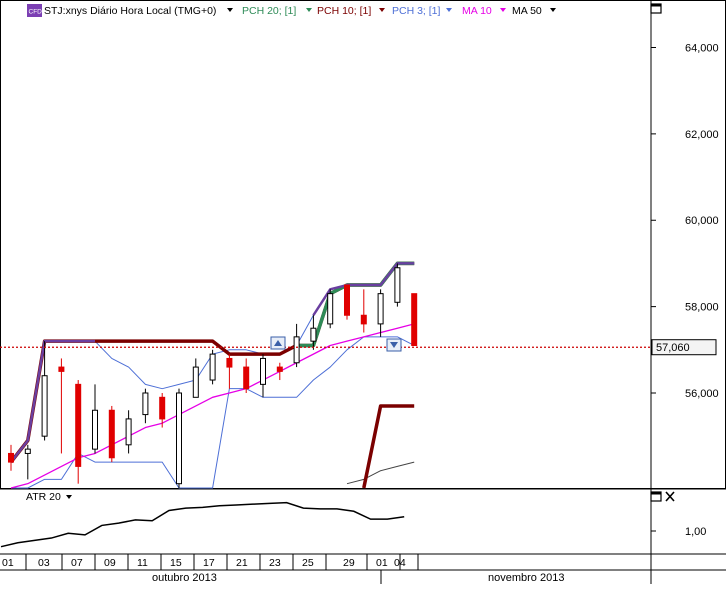  Describe the element at coordinates (702, 394) in the screenshot. I see `price-tick-label: 56,000` at that location.